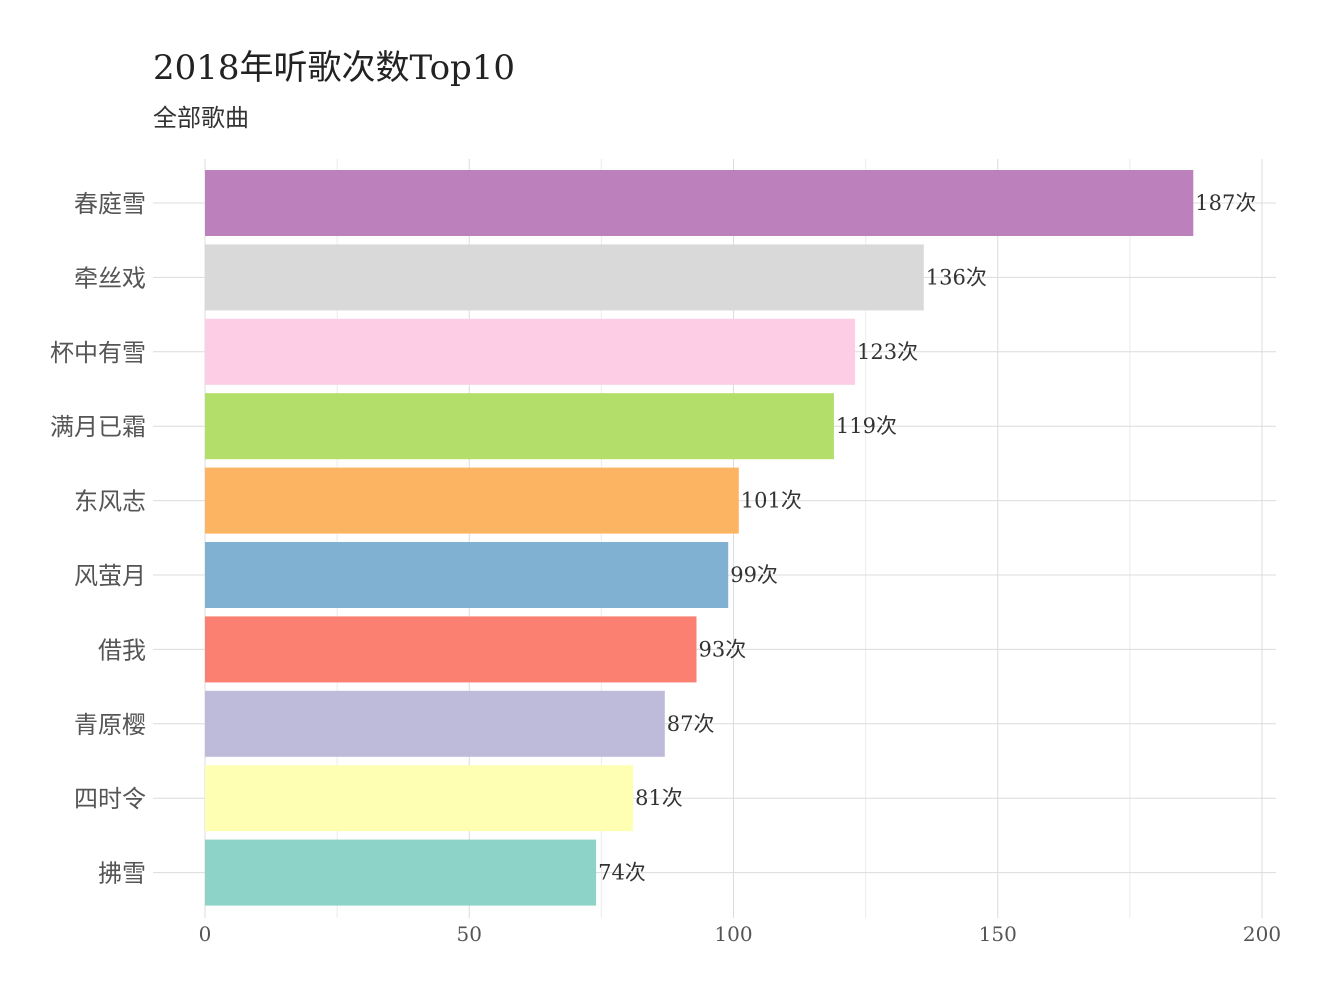  What do you see at coordinates (334, 68) in the screenshot?
I see `chart-title: 2018年听歌次数Top10` at bounding box center [334, 68].